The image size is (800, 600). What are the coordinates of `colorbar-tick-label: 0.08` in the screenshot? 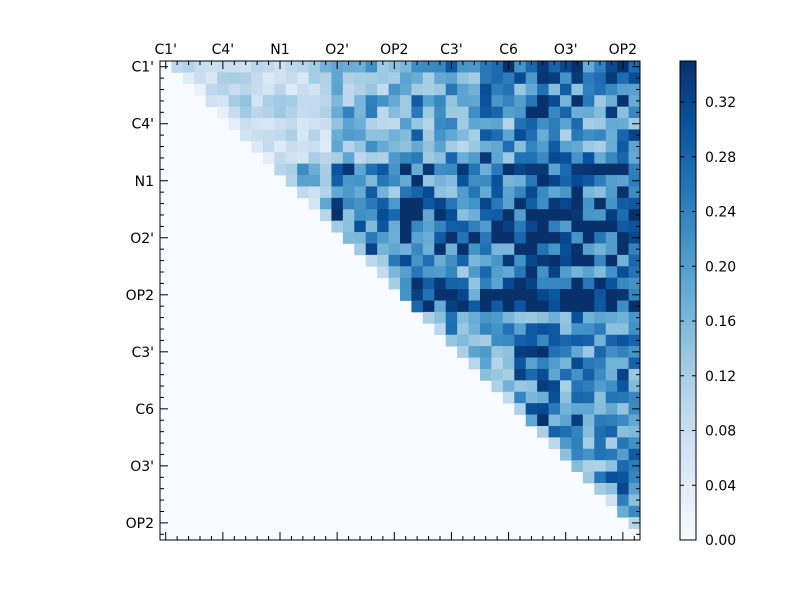 It's located at (720, 432).